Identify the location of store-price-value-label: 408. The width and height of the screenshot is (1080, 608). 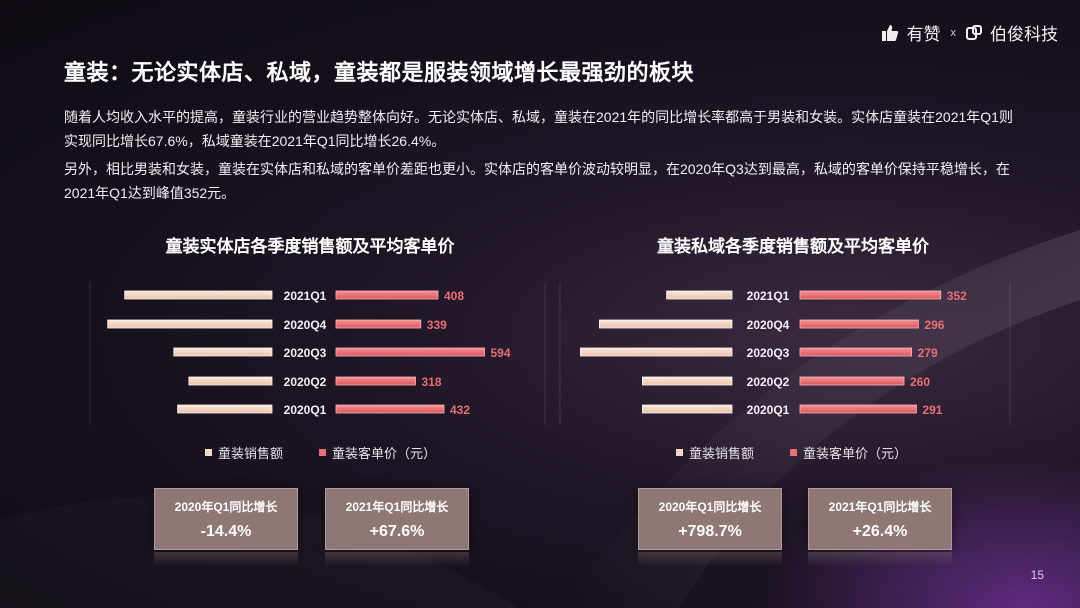
(454, 296).